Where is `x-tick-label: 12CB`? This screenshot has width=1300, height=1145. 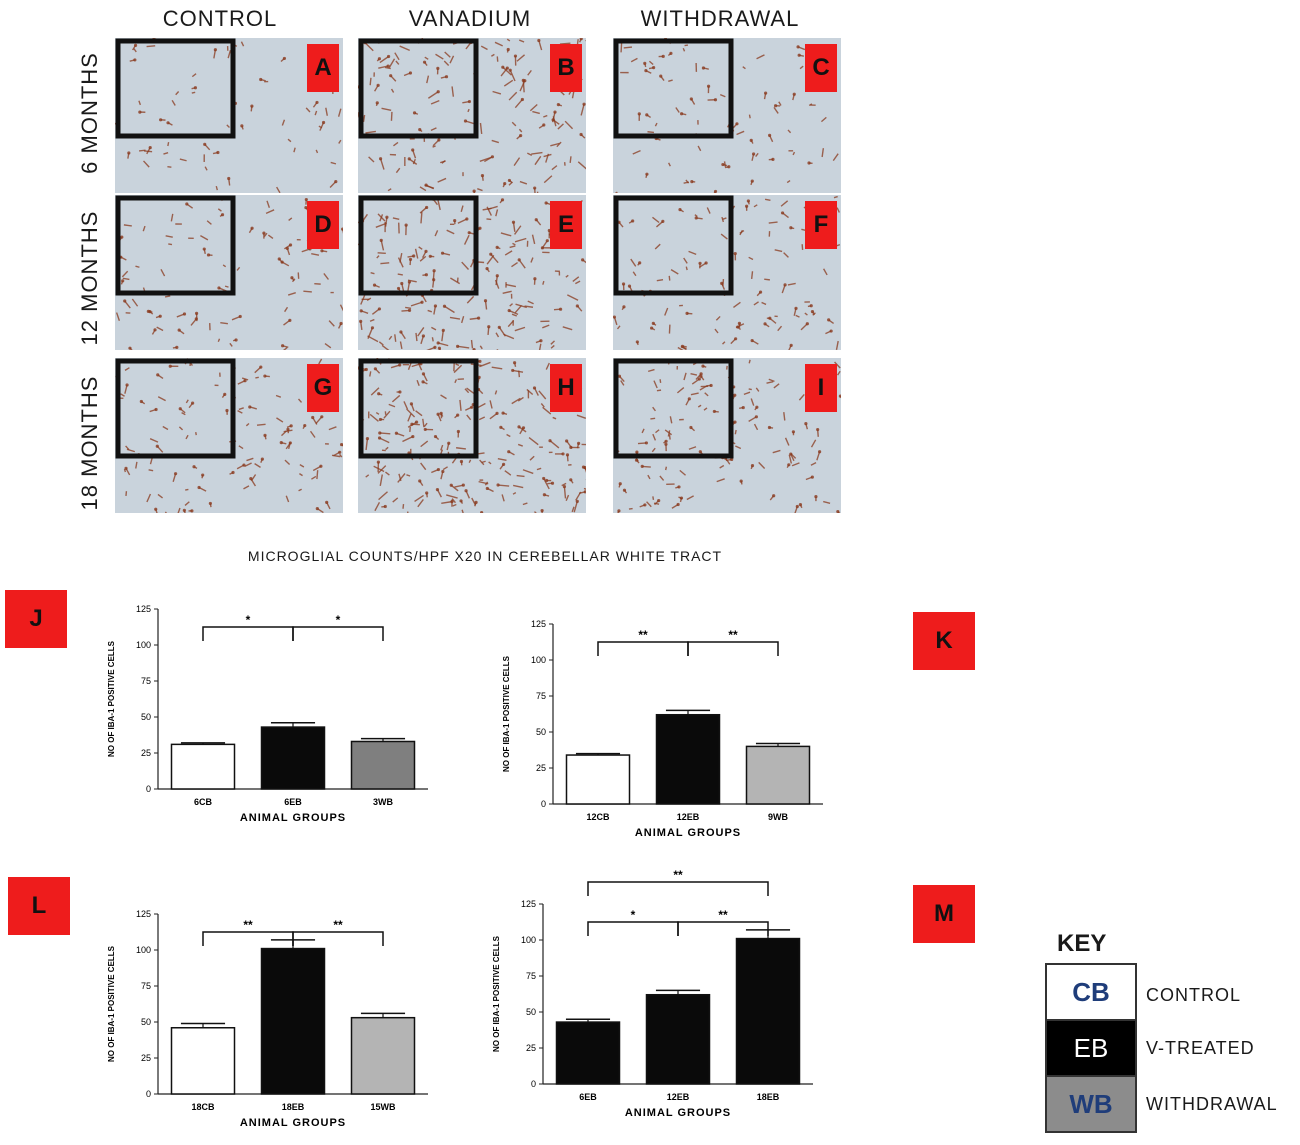 x-tick-label: 12CB is located at coordinates (598, 817).